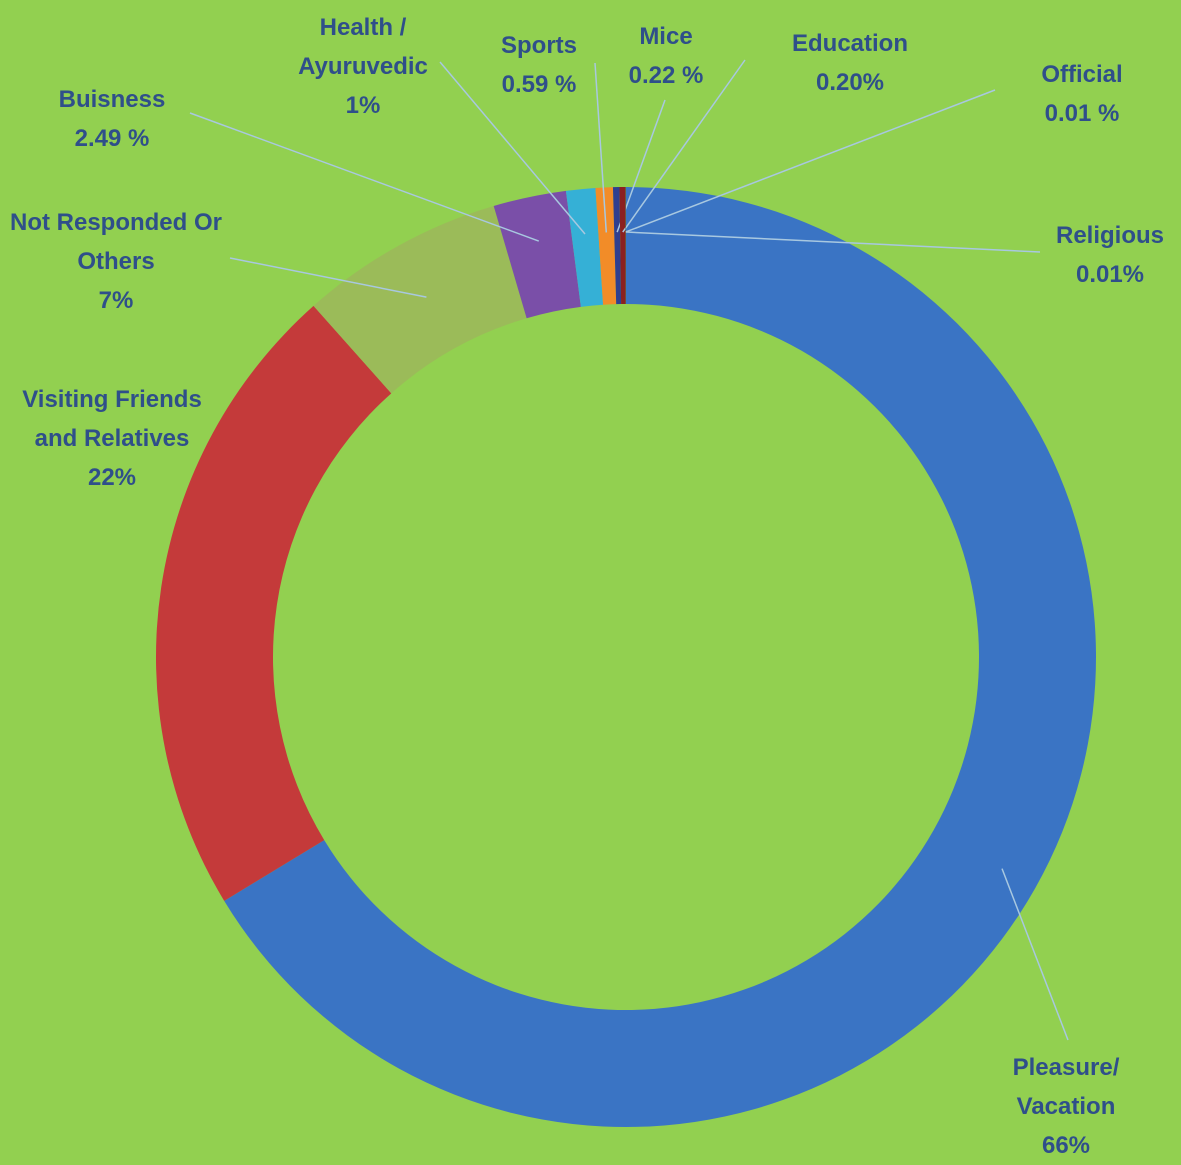 The width and height of the screenshot is (1181, 1165). Describe the element at coordinates (850, 82) in the screenshot. I see `value-label: 0.20%` at that location.